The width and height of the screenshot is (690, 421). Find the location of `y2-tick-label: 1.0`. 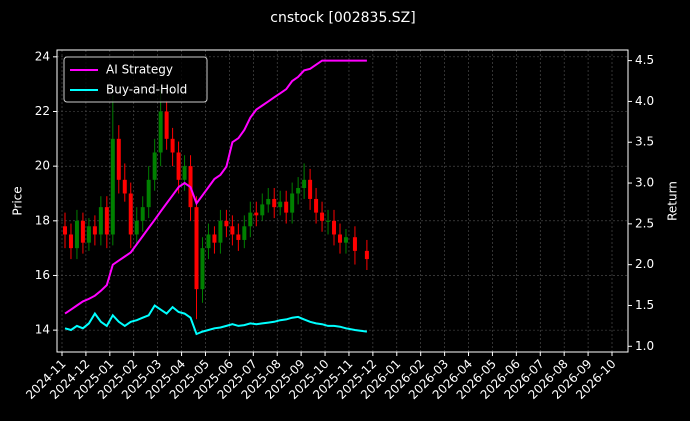

y2-tick-label: 1.0 is located at coordinates (644, 346).